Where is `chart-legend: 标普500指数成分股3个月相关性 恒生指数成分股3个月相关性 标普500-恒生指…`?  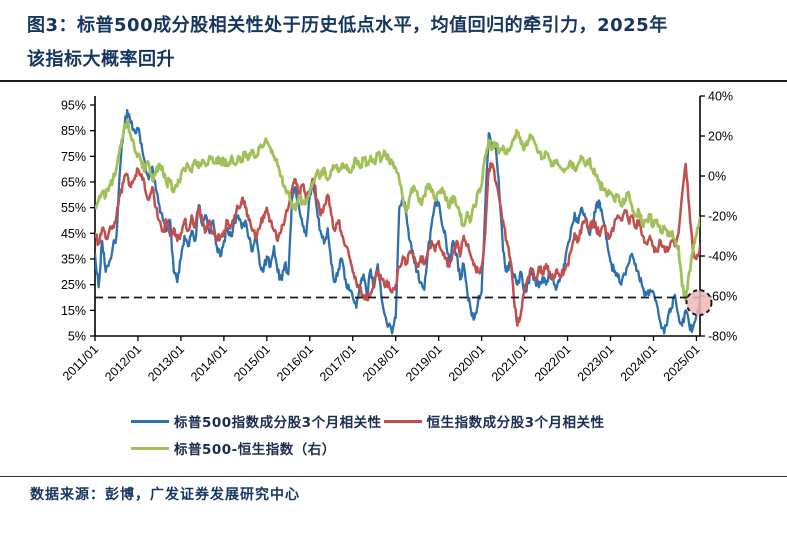
chart-legend: 标普500指数成分股3个月相关性 恒生指数成分股3个月相关性 标普500-恒生指… is located at coordinates (368, 434).